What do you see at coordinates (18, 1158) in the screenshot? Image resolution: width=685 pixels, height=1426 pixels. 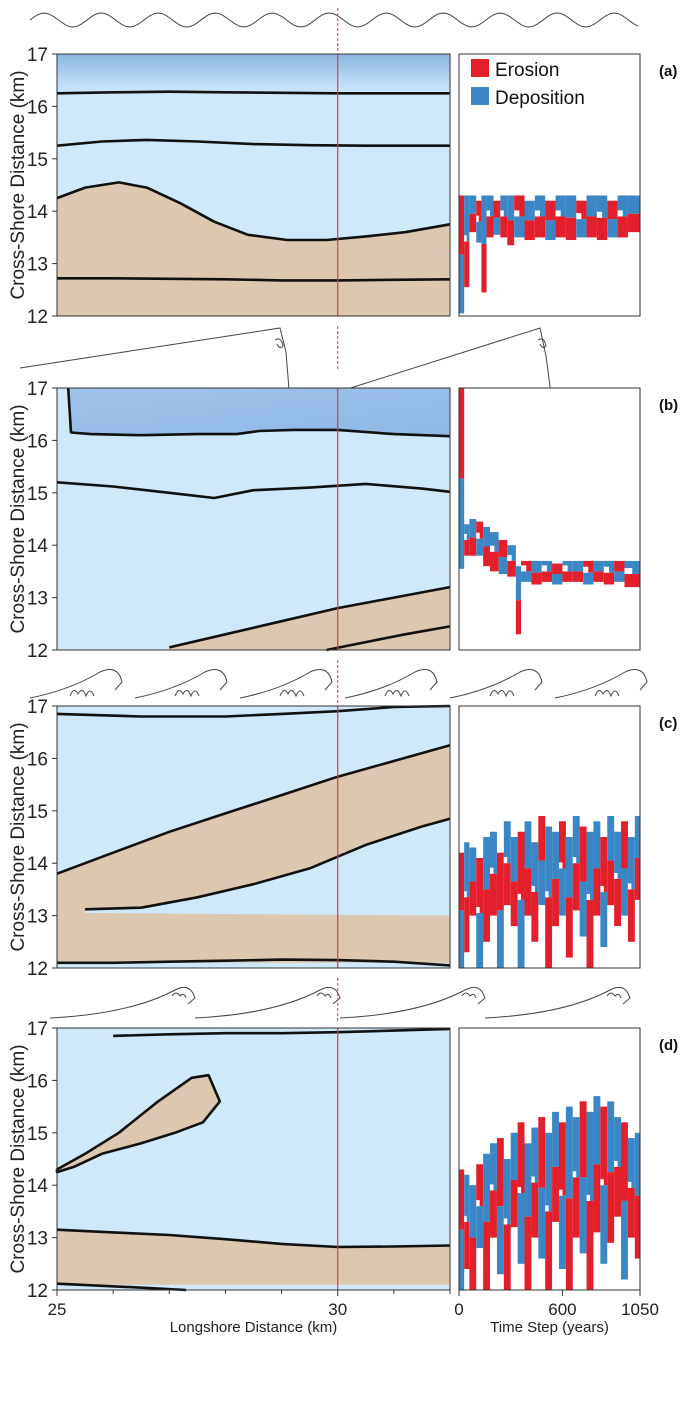 I see `y-axis-label: Cross-Shore Distance (km)` at bounding box center [18, 1158].